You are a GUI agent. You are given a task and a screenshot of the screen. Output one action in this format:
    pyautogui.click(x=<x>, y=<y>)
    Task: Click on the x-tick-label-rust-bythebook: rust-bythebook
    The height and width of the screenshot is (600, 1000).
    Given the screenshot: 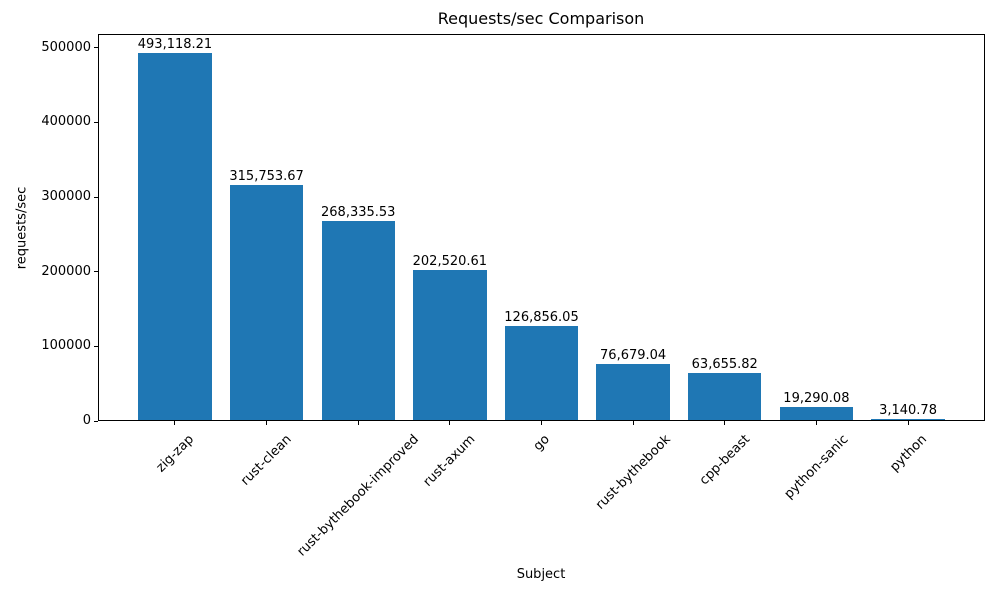 What is the action you would take?
    pyautogui.click(x=633, y=472)
    